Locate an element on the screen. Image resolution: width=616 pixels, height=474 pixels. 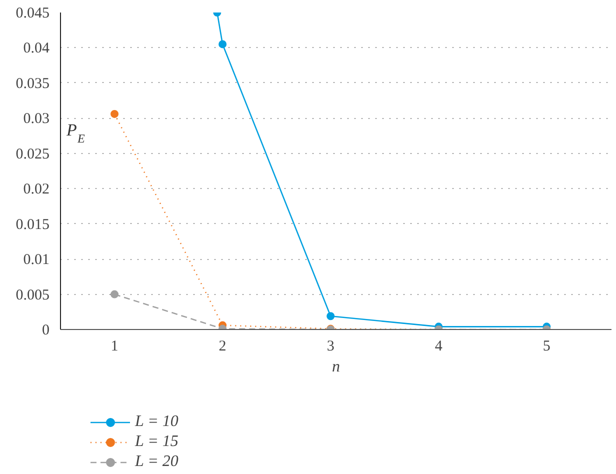
legend-label: L = 10 is located at coordinates (156, 422).